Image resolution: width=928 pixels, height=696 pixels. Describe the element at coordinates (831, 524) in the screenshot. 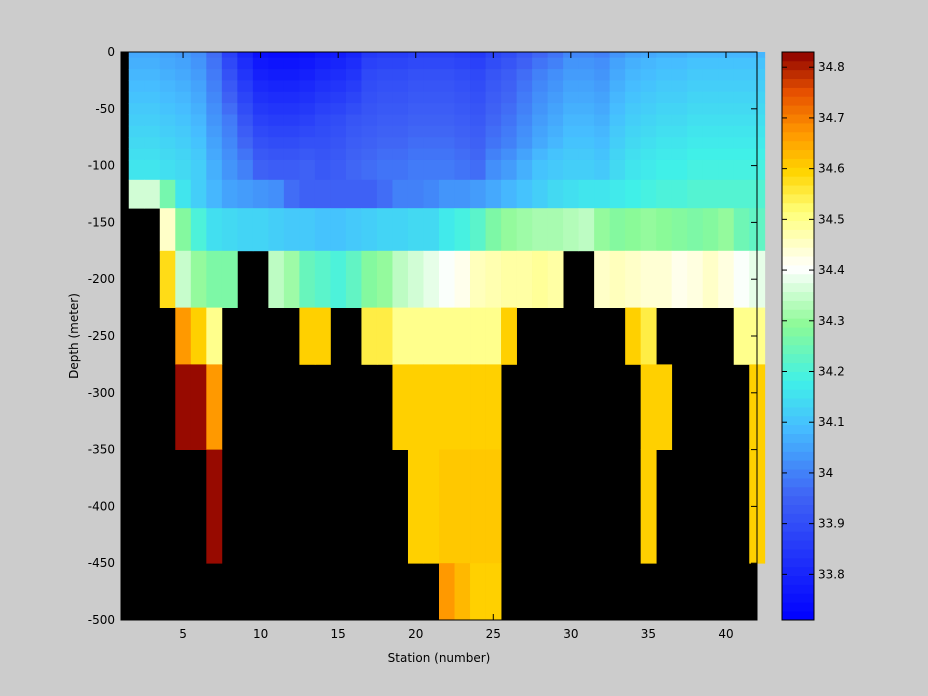

I see `colorbar-tick-label: 33.9` at that location.